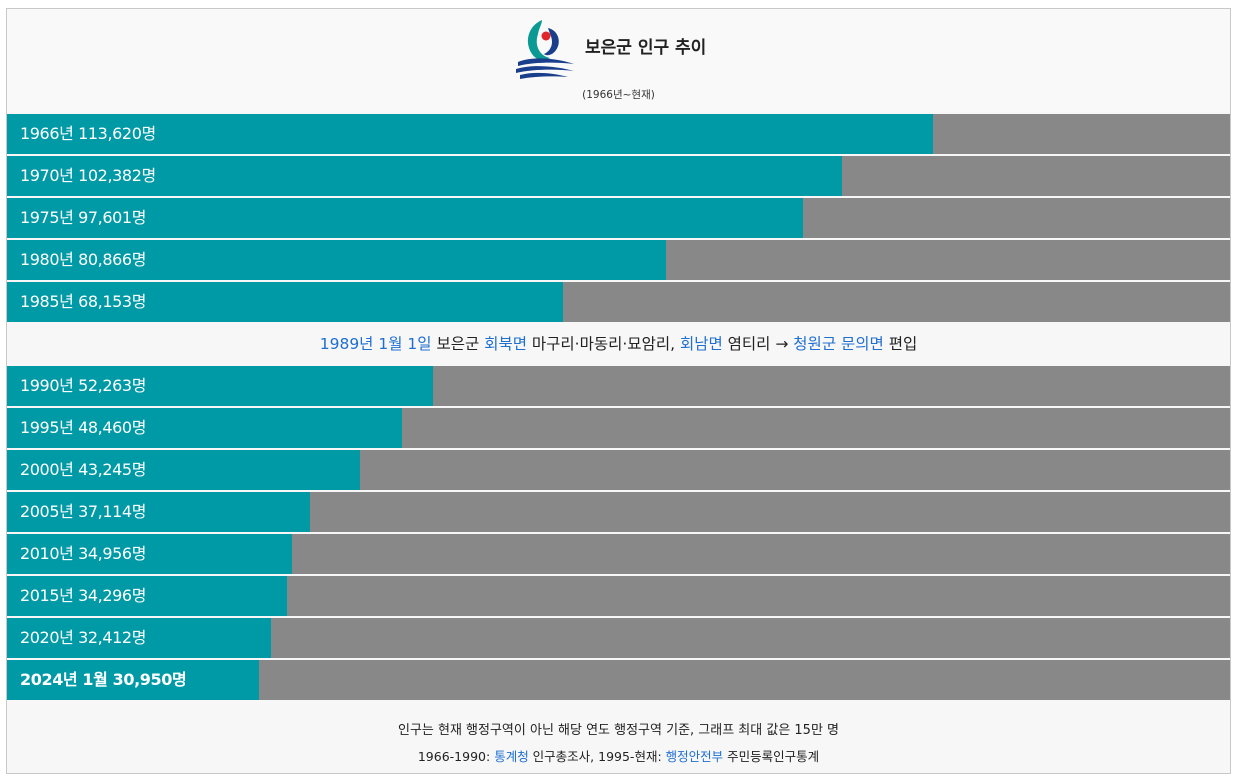  What do you see at coordinates (618, 469) in the screenshot?
I see `bar-row: 2000년 43,245명` at bounding box center [618, 469].